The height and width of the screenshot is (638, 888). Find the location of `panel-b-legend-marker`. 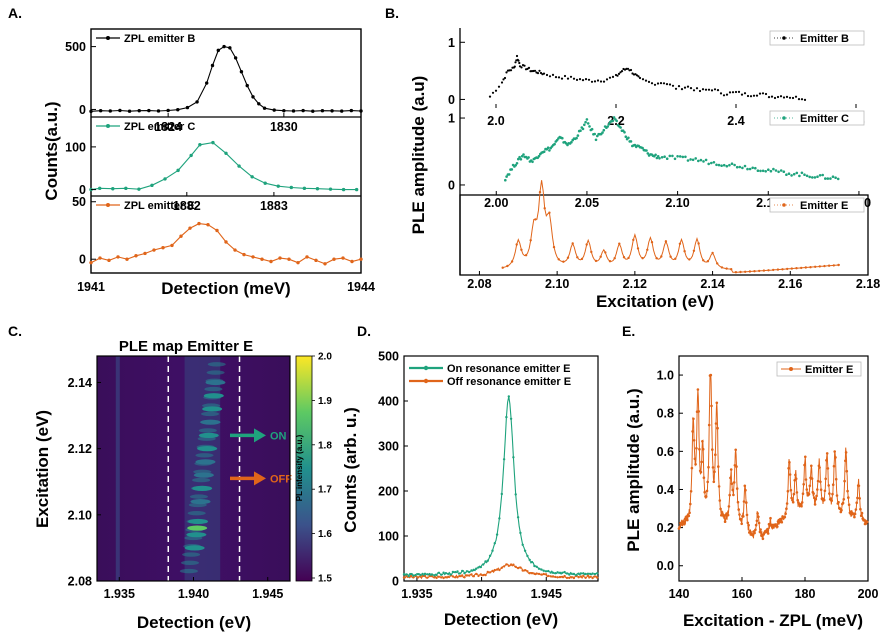

panel-b-legend-marker is located at coordinates (784, 205).